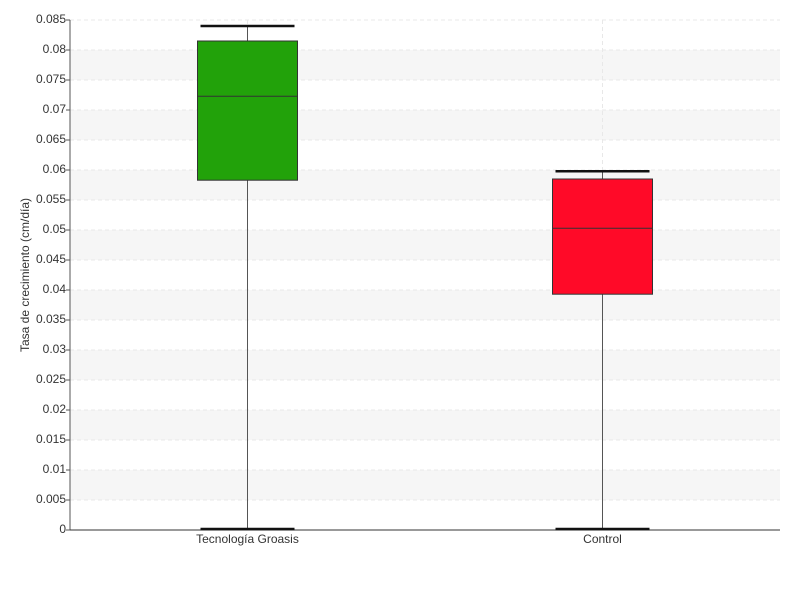  Describe the element at coordinates (51, 139) in the screenshot. I see `y-tick-label: 0.065` at that location.